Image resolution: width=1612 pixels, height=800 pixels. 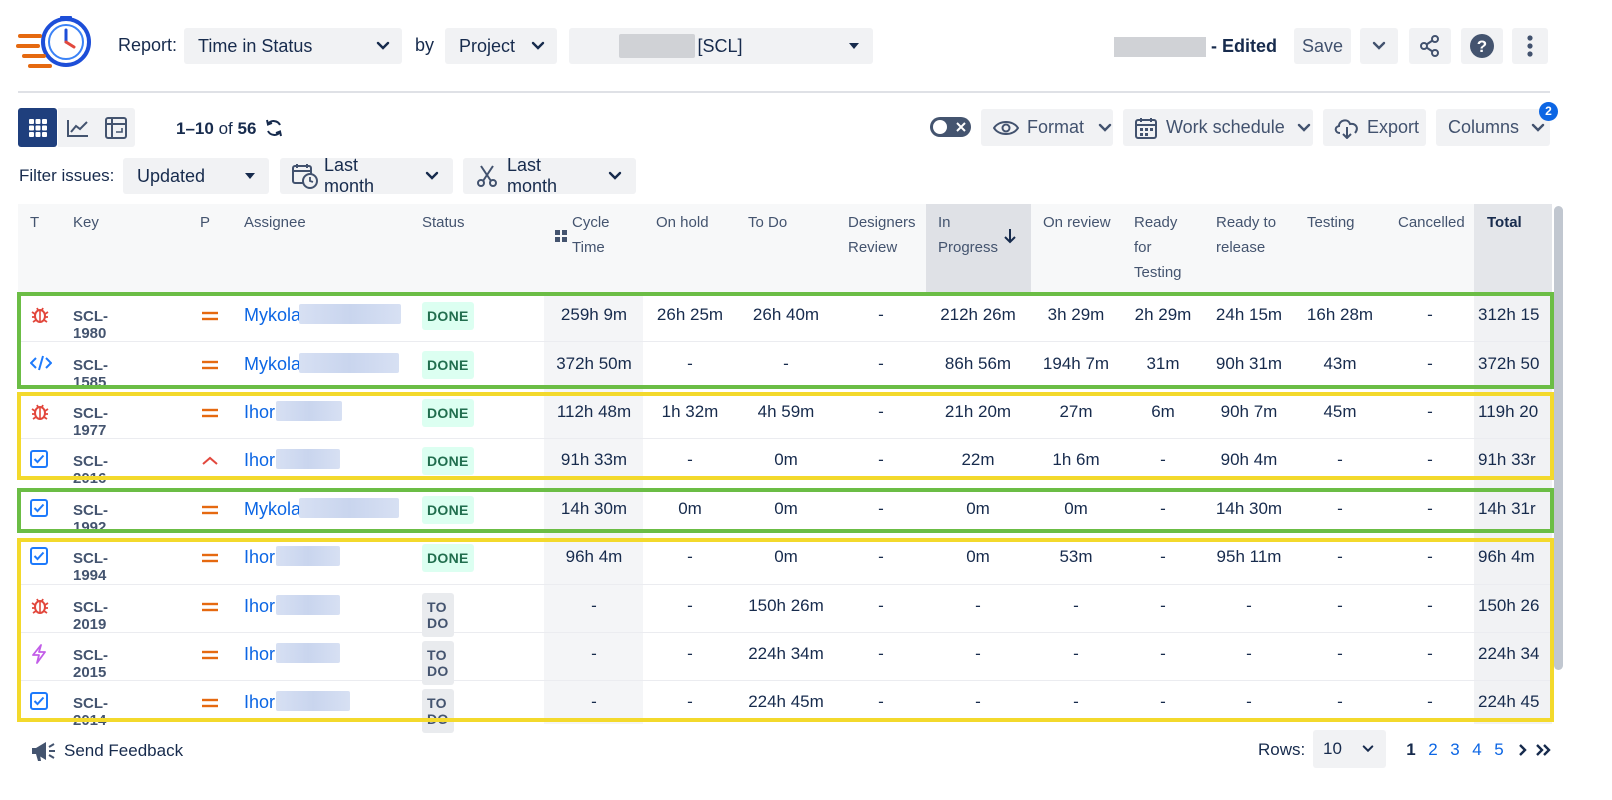 I want to click on issue-key-link: SCL-2019, so click(x=90, y=616).